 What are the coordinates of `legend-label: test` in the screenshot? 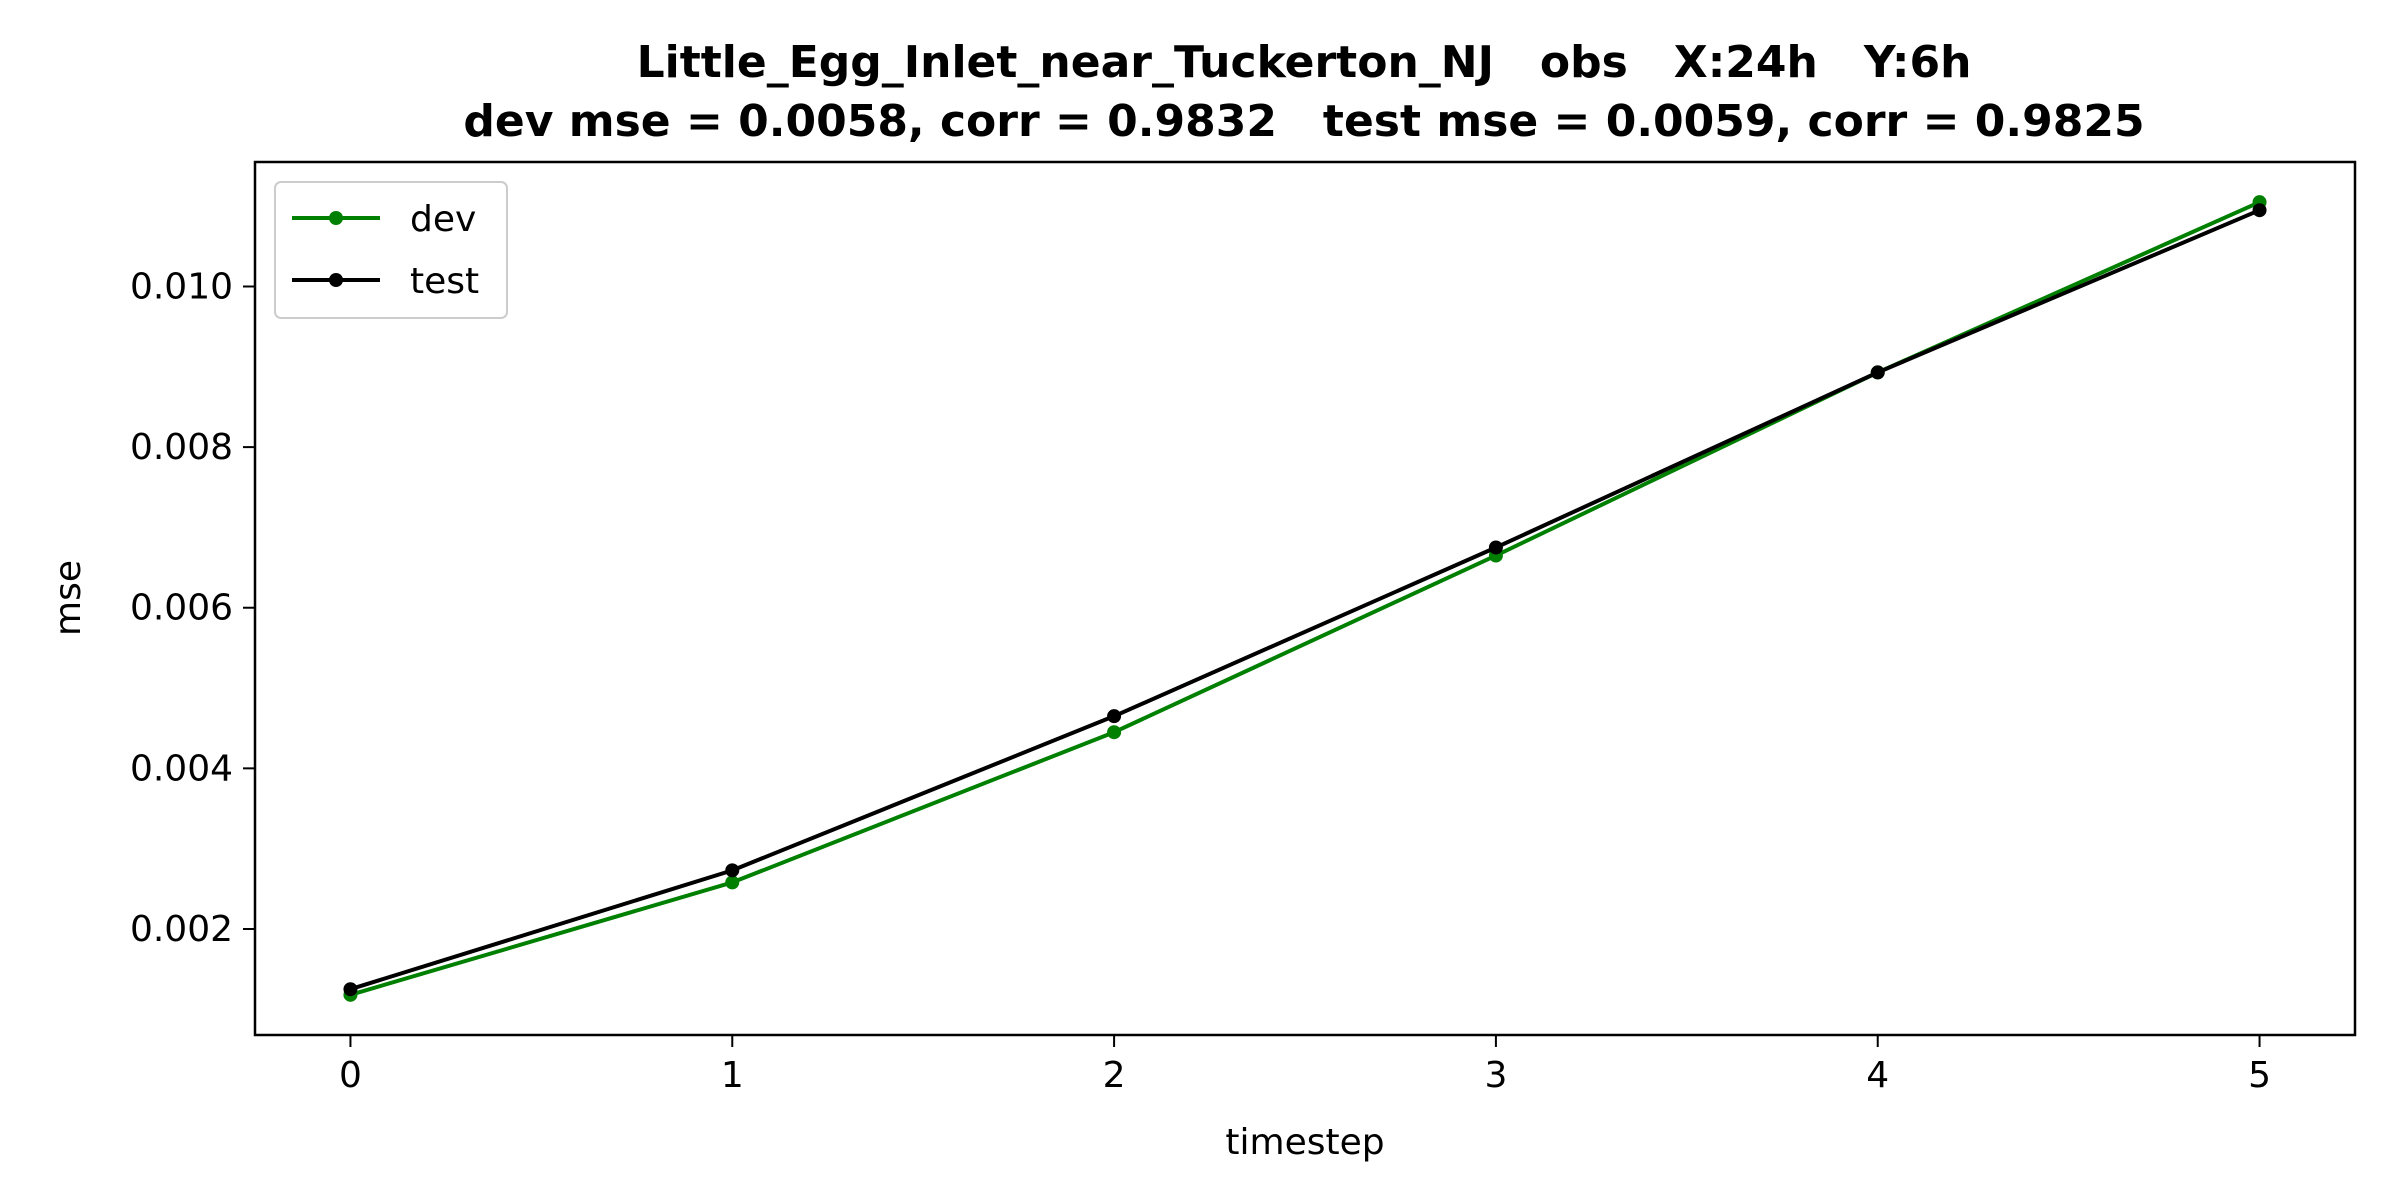 It's located at (444, 281).